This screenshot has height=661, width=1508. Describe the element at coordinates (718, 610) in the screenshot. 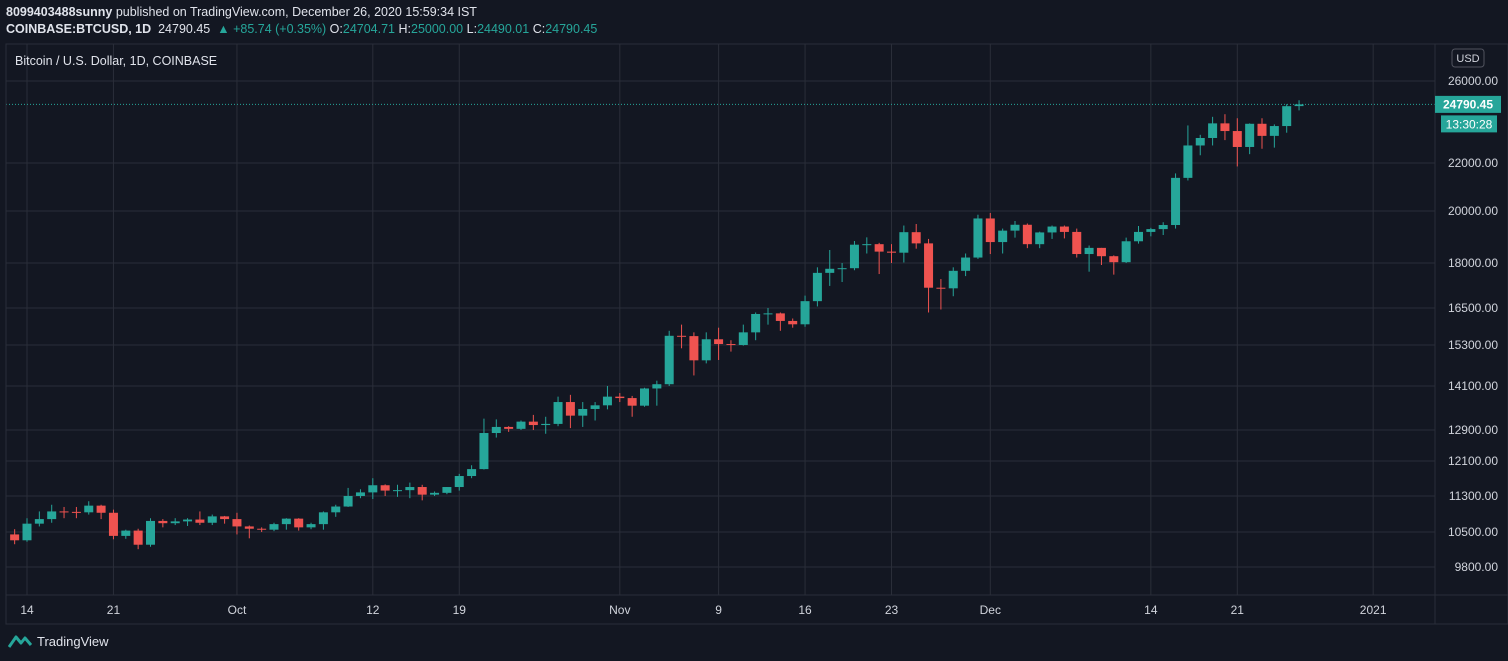

I see `time-tick-label: 9` at that location.